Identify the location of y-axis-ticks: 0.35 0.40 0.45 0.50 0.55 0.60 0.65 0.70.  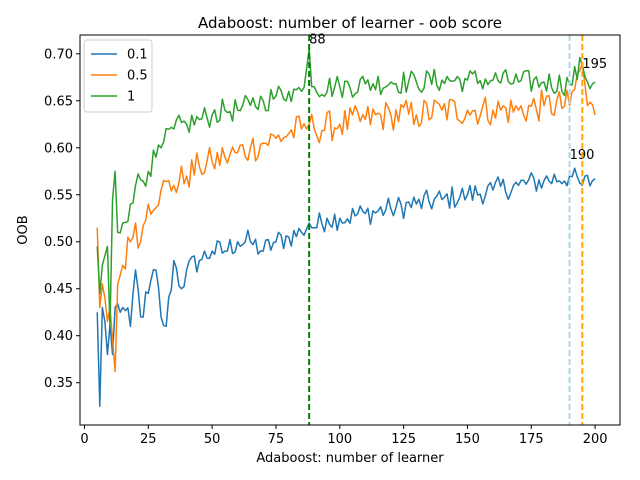
(62, 219).